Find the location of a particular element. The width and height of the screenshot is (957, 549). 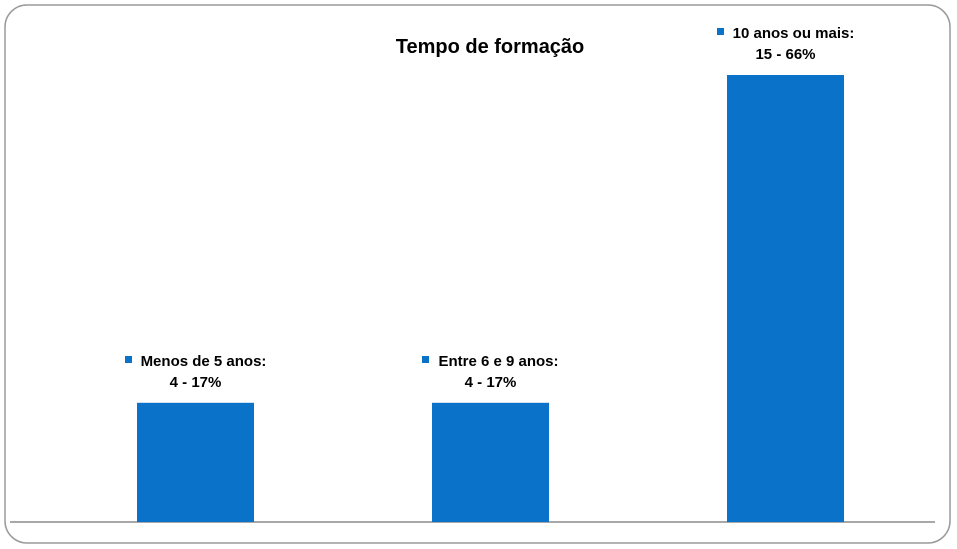

data-label: 10 anos ou mais: 15 - 66% is located at coordinates (786, 44).